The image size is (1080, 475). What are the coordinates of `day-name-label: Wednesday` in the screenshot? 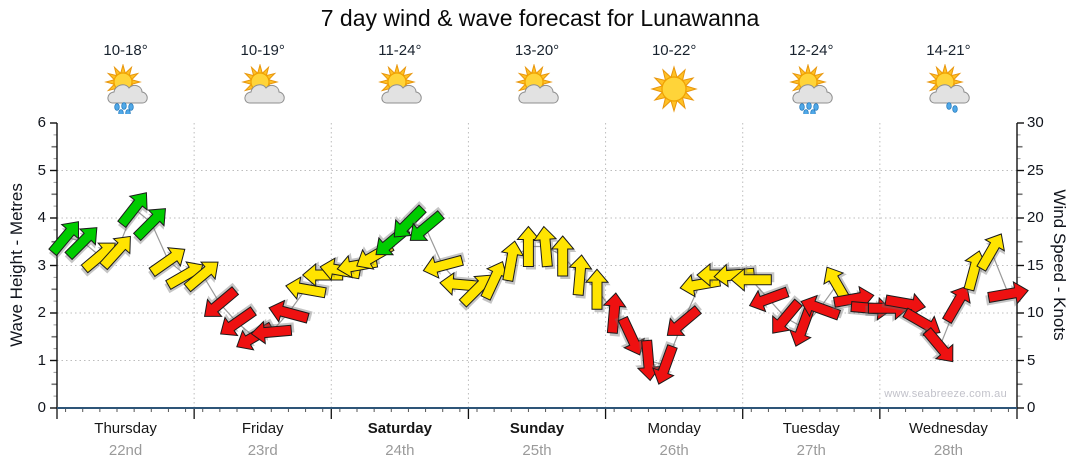 It's located at (948, 428).